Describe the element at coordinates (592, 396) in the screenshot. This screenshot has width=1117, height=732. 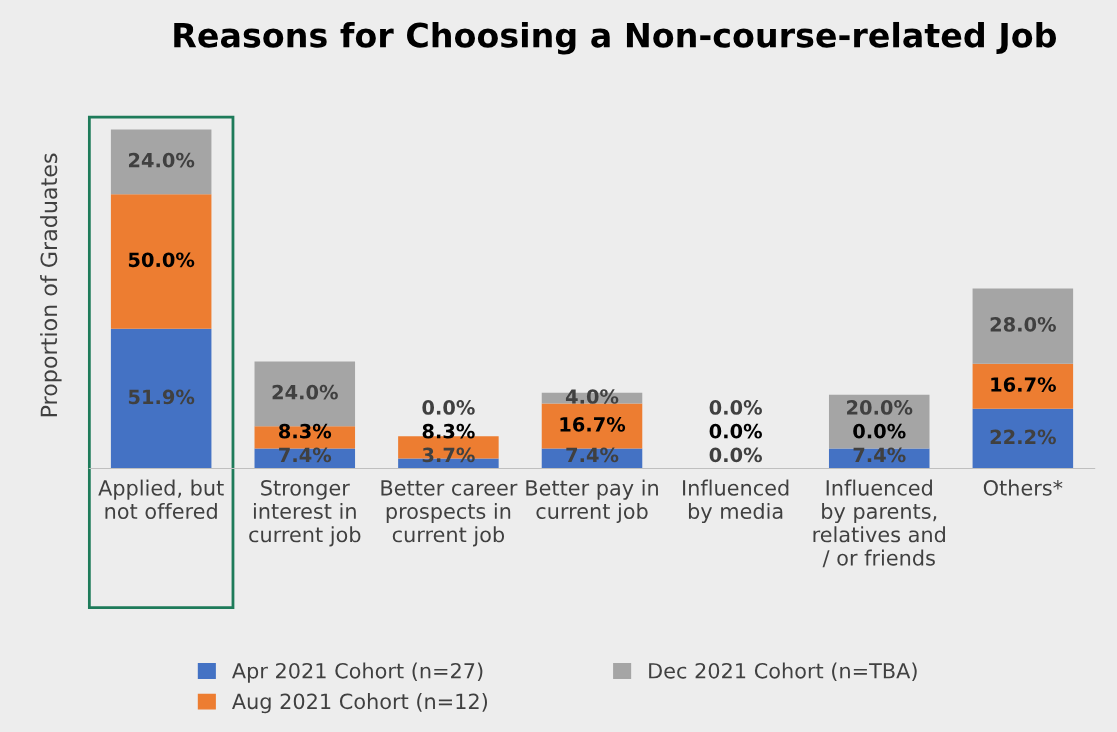
I see `data-label: 4.0%` at that location.